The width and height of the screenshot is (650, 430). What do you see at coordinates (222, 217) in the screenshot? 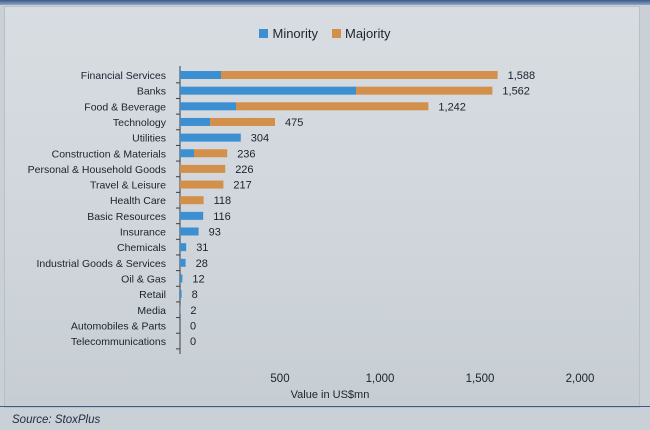
I see `total-label: 116` at bounding box center [222, 217].